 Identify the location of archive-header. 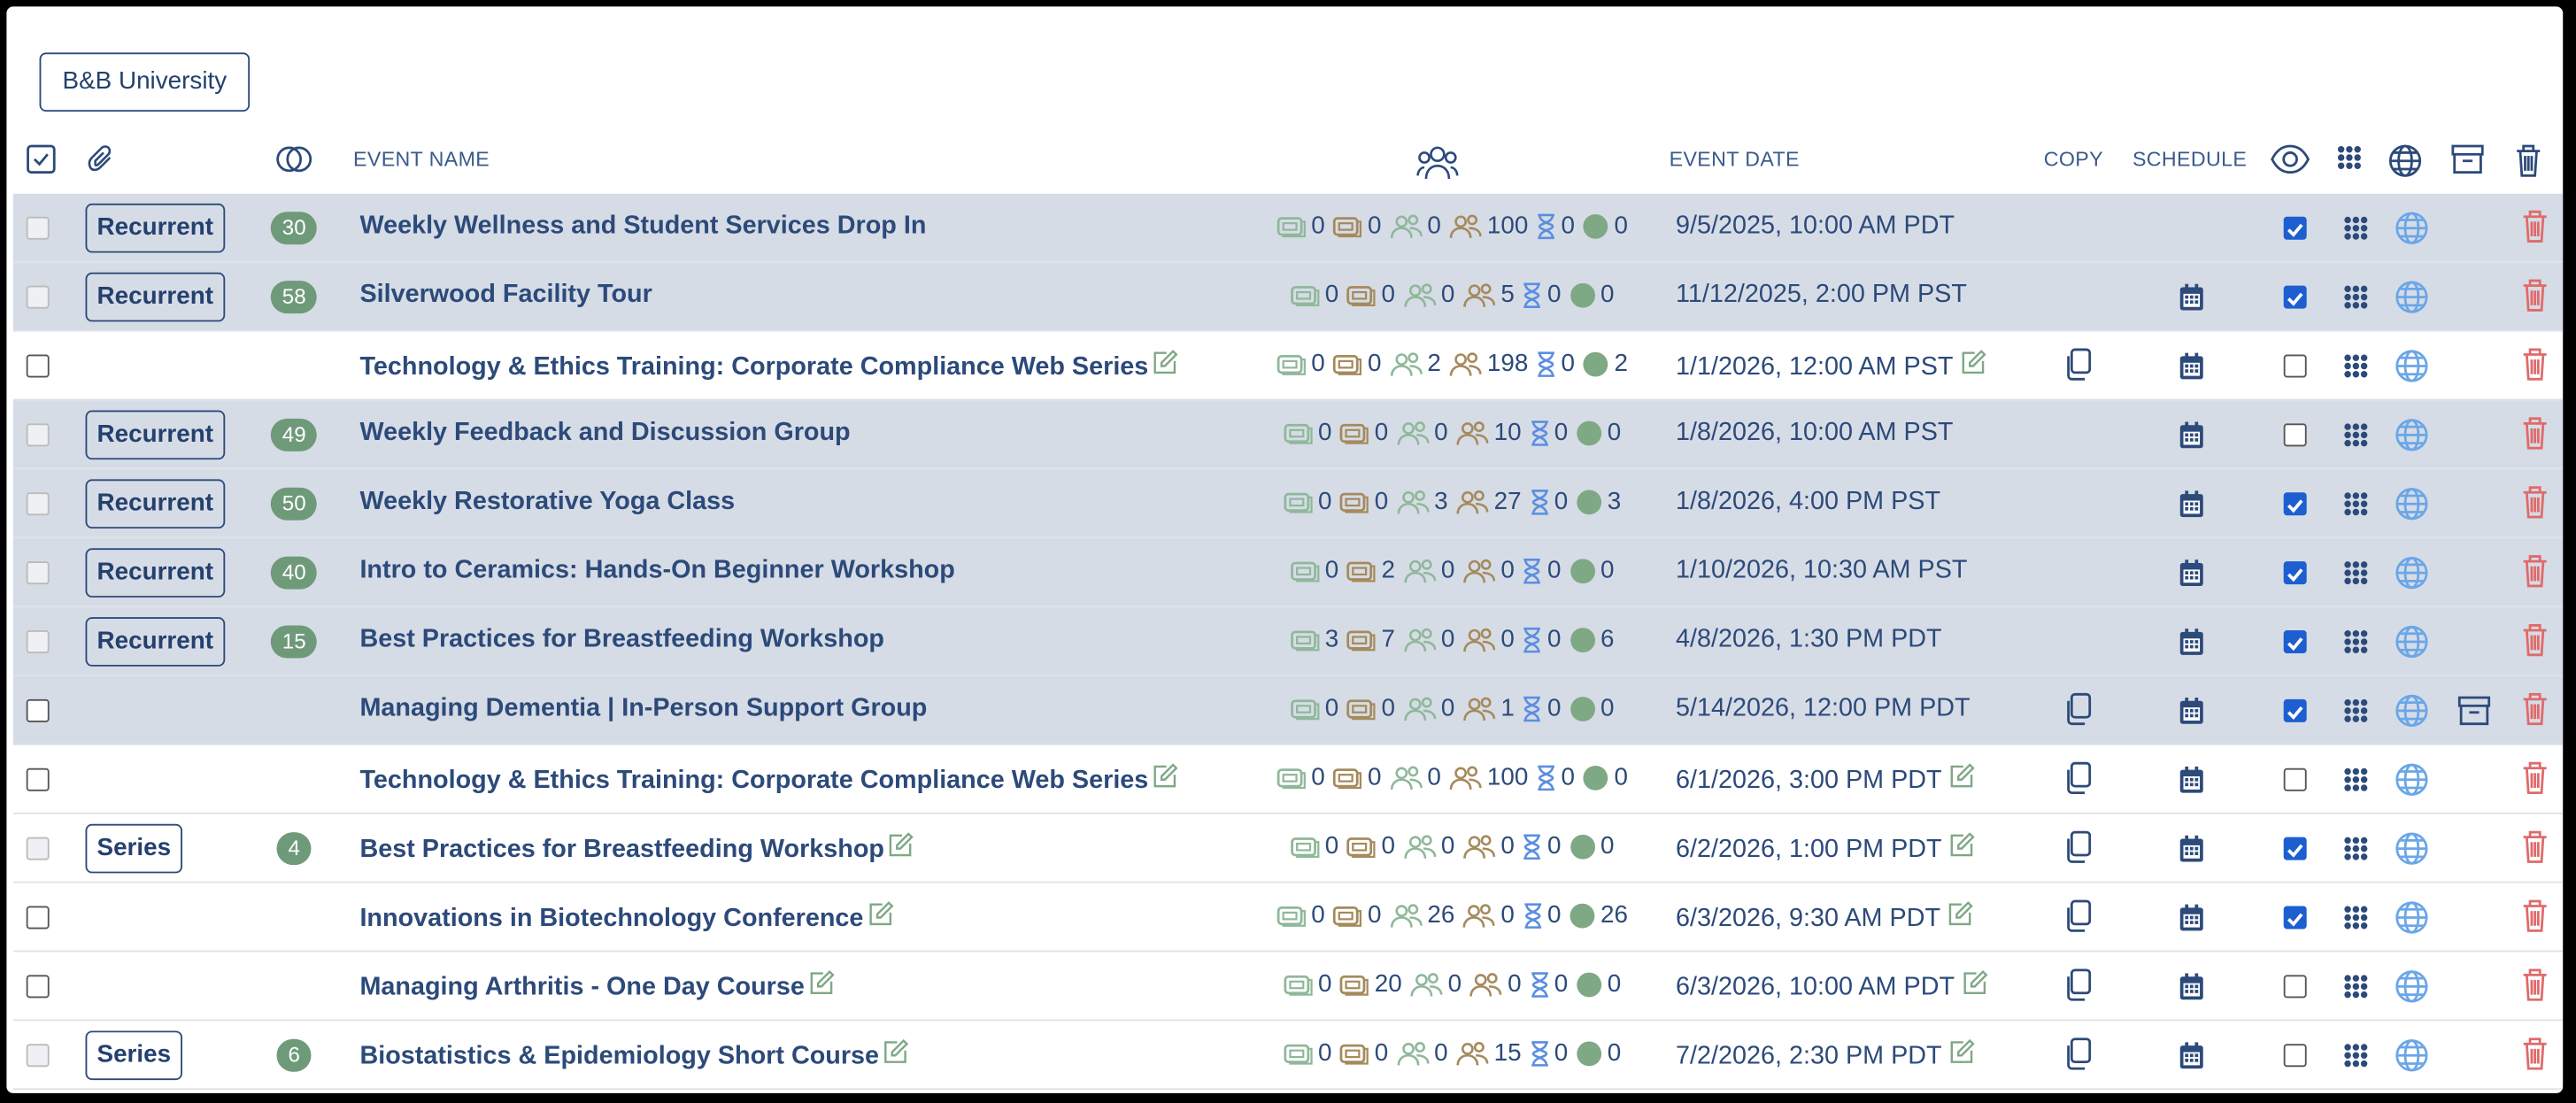
(2467, 163).